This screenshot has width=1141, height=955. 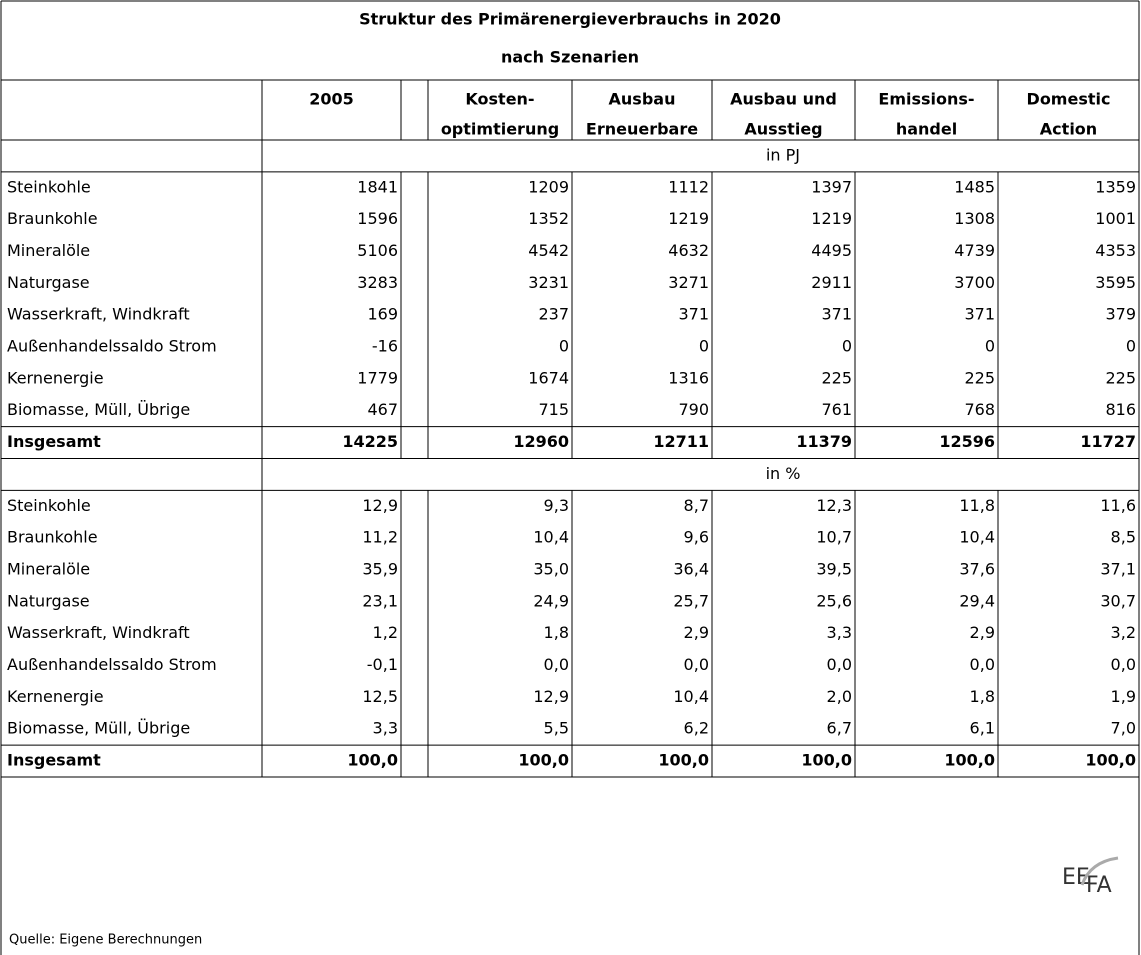 What do you see at coordinates (1118, 568) in the screenshot?
I see `cell-value: 37,1` at bounding box center [1118, 568].